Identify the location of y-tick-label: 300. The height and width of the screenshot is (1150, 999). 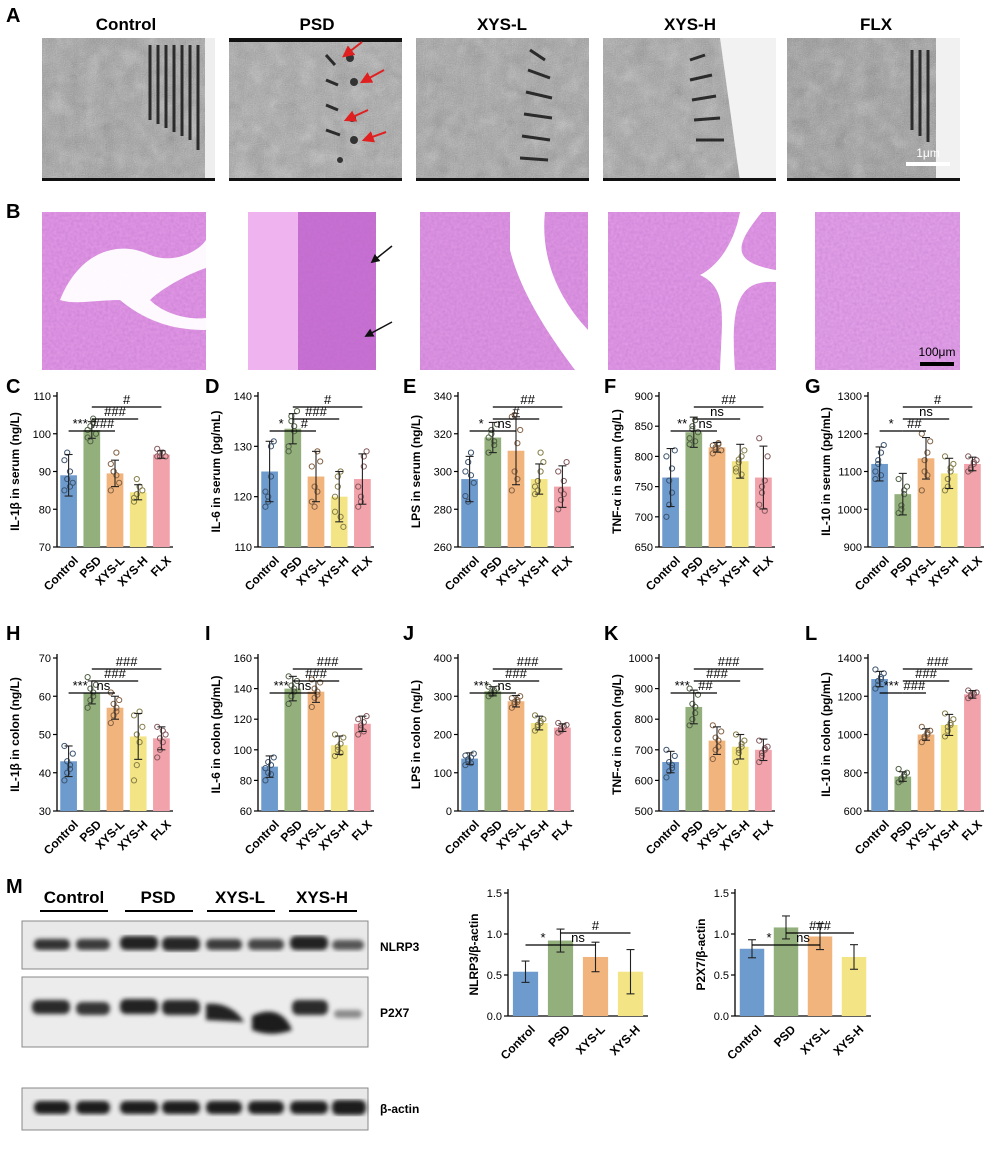
(443, 697).